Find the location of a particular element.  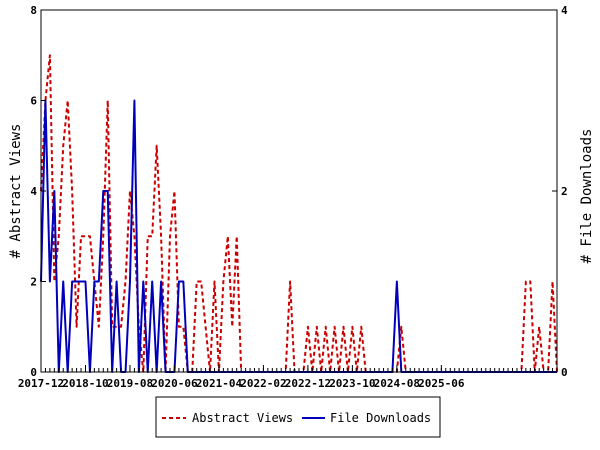

x-tick-label: 2022-02 is located at coordinates (263, 383).